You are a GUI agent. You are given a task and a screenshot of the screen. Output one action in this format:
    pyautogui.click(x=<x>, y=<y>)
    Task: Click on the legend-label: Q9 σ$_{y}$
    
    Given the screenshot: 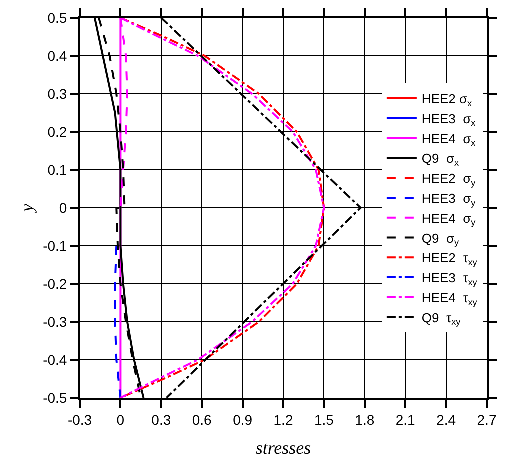 What is the action you would take?
    pyautogui.click(x=441, y=239)
    